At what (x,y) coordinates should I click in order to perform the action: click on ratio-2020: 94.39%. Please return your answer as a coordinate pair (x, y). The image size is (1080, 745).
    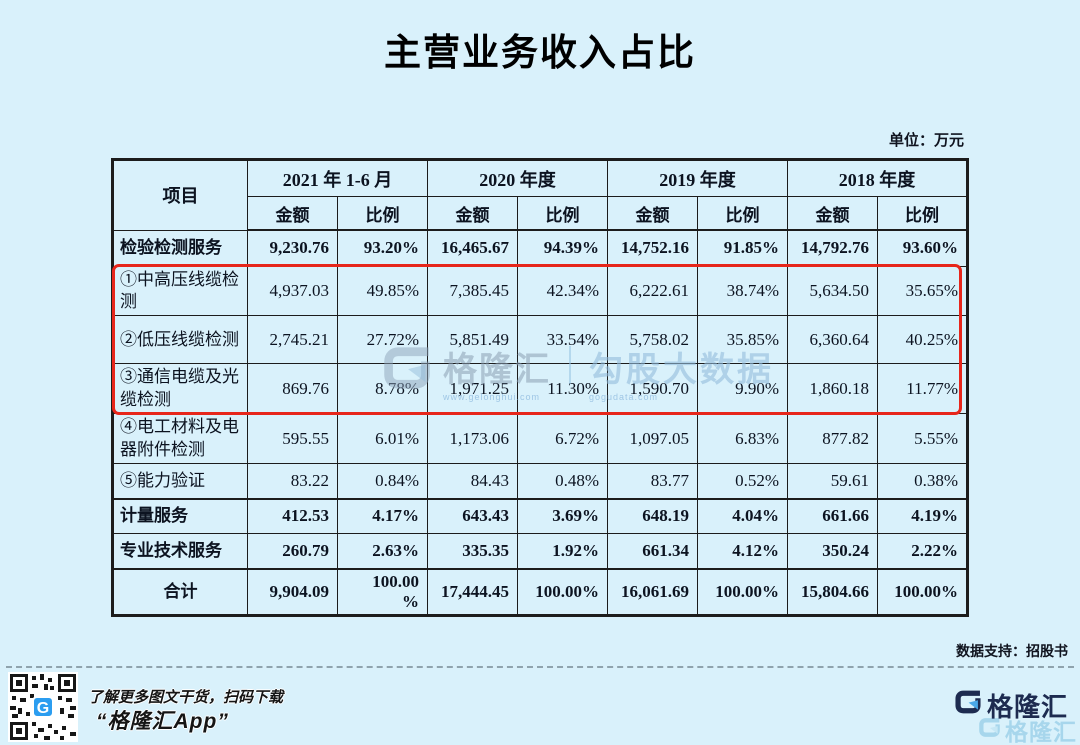
    Looking at the image, I should click on (562, 248).